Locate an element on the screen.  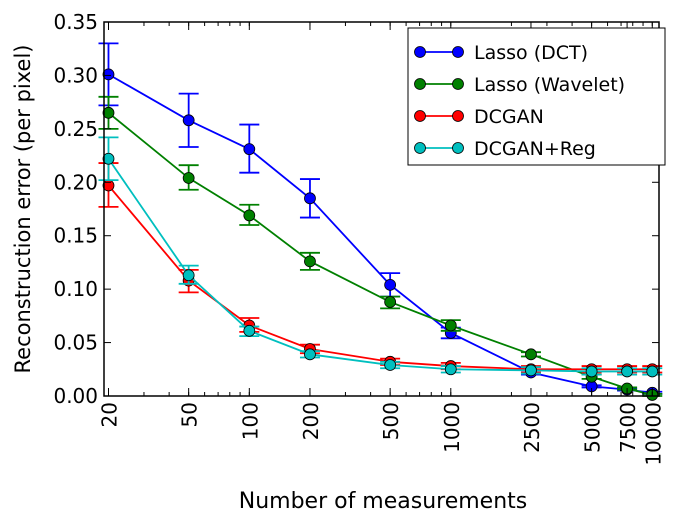
legend-label: DCGAN+Reg is located at coordinates (535, 149).